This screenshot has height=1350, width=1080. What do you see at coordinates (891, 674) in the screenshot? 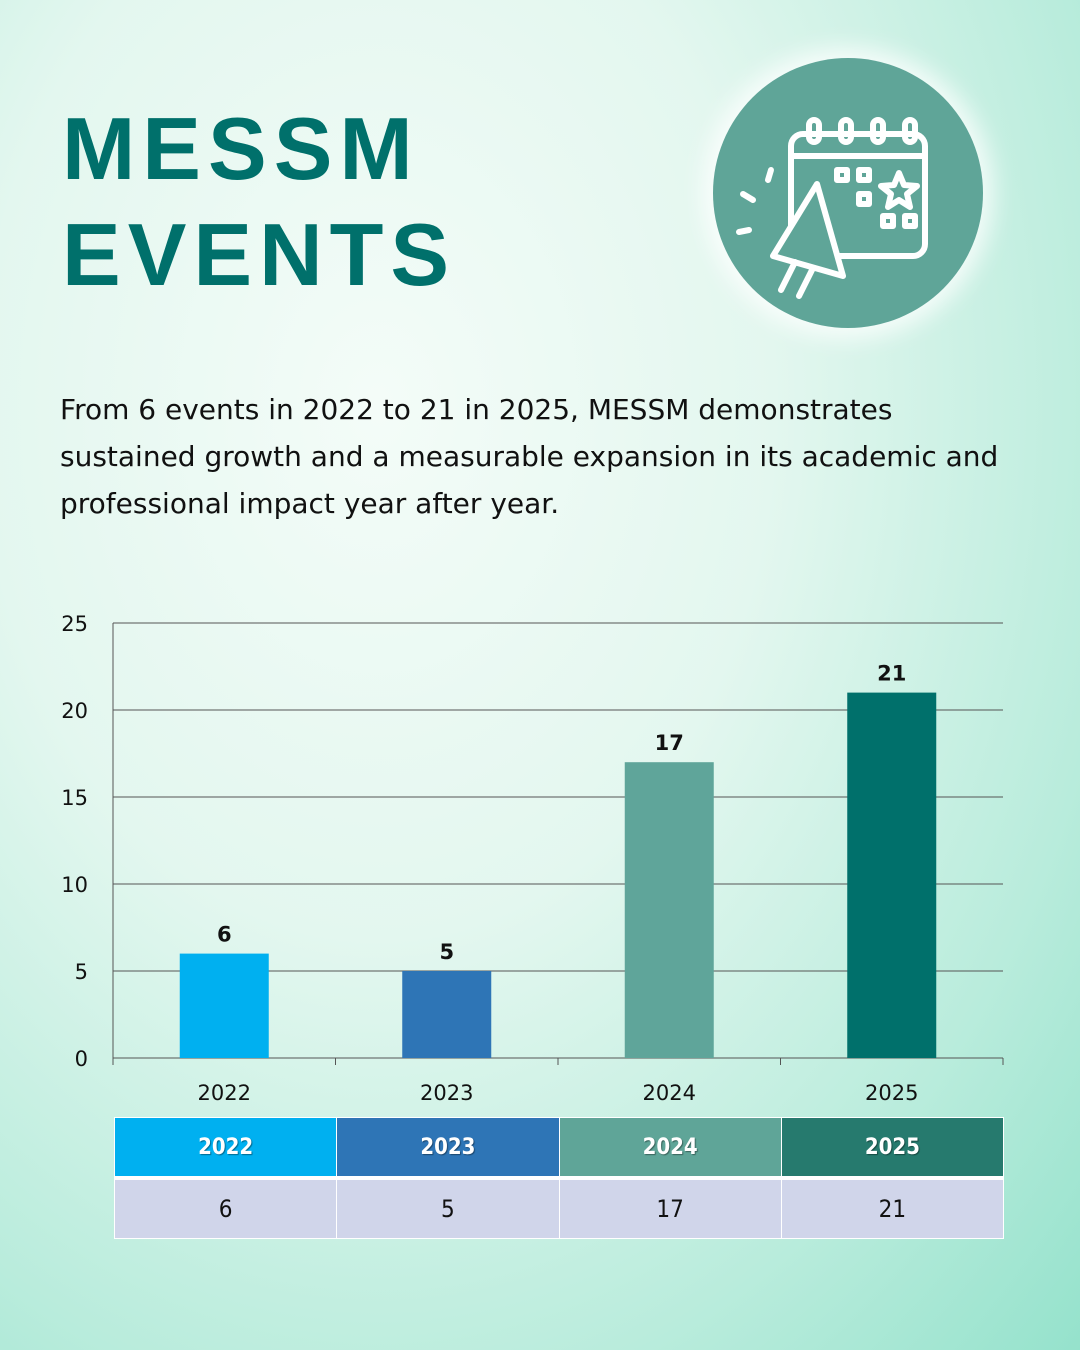
I see `data-label: 21` at bounding box center [891, 674].